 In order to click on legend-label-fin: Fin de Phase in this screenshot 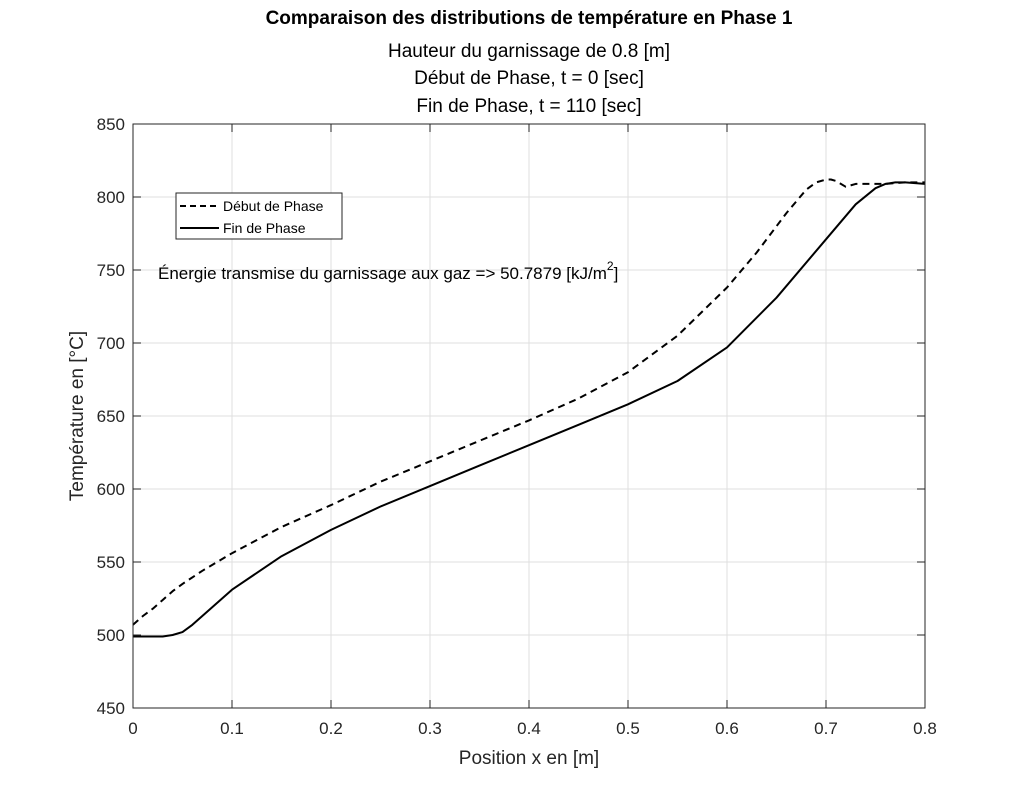, I will do `click(264, 228)`.